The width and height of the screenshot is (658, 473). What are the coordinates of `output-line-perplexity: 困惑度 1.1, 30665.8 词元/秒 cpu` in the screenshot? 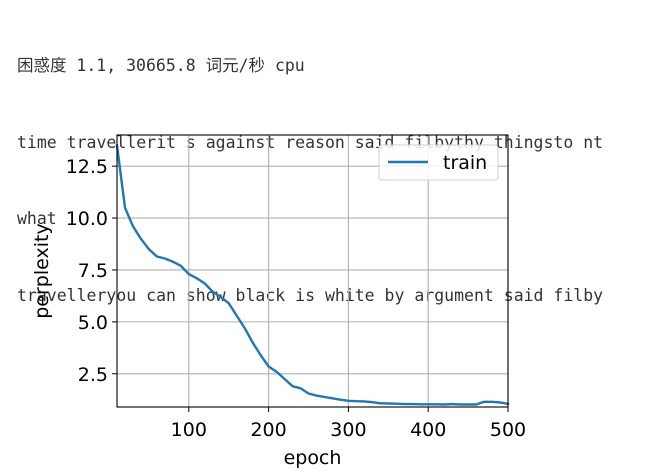 It's located at (161, 65).